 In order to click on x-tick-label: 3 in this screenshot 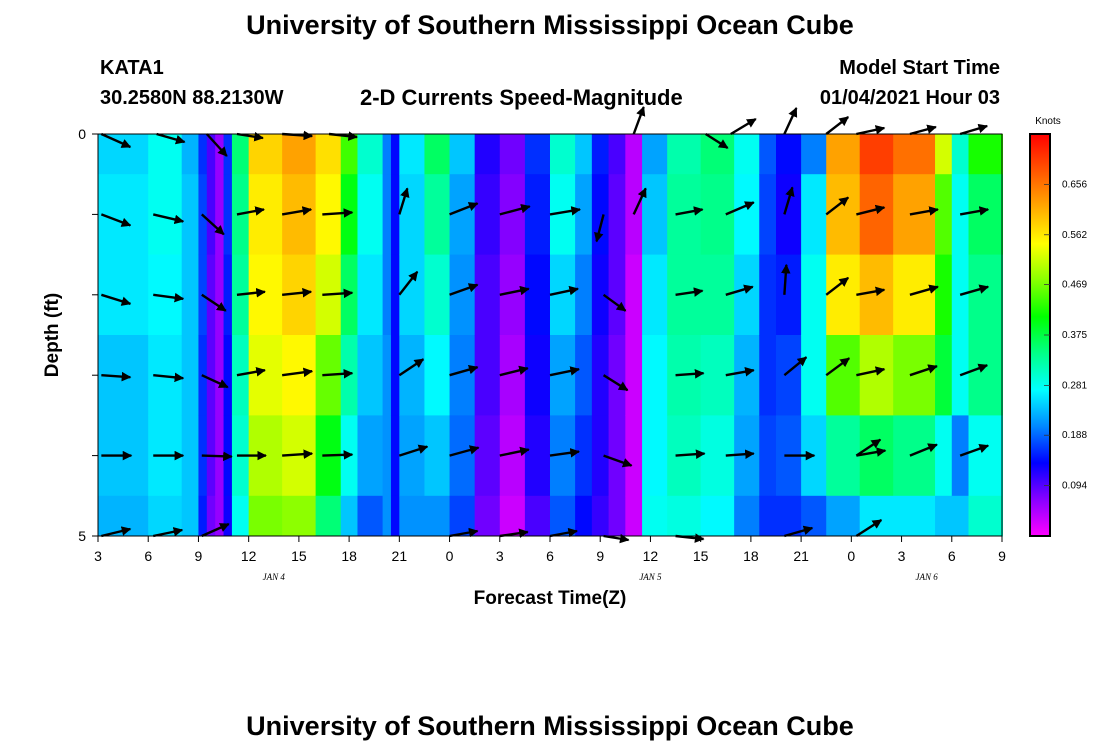, I will do `click(902, 556)`.